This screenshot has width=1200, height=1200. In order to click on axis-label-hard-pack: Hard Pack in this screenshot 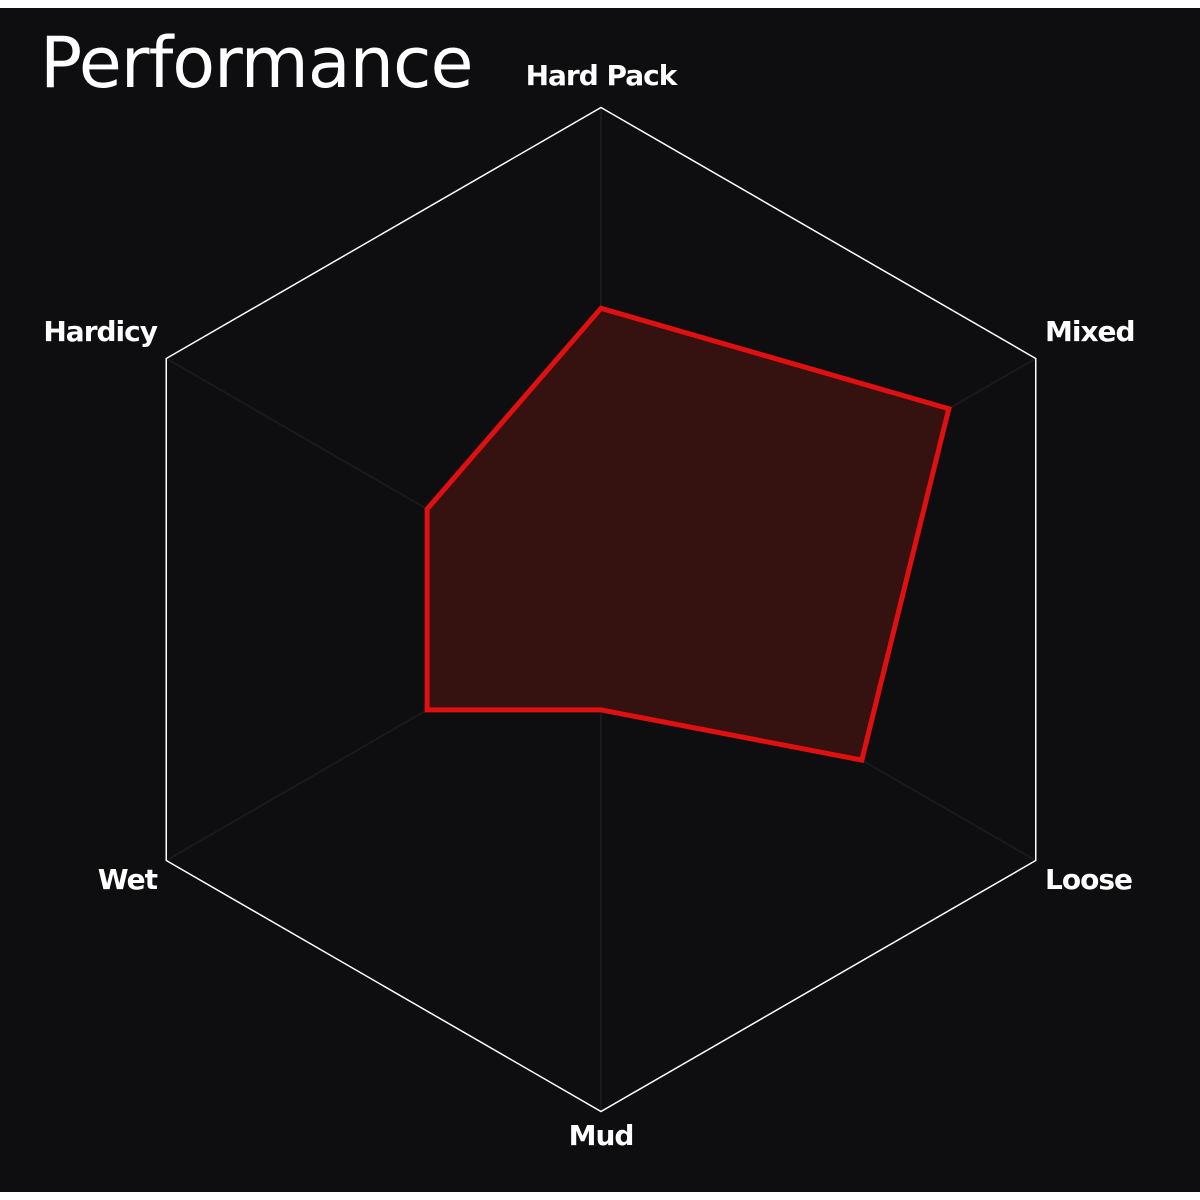, I will do `click(602, 75)`.